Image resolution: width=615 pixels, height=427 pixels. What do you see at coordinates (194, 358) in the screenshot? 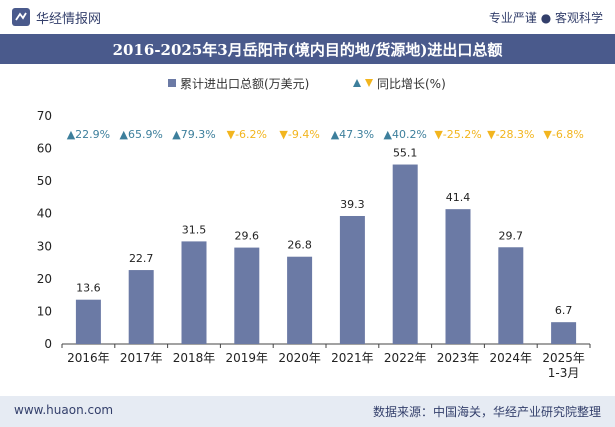
I see `x-tick-label: 2018年` at bounding box center [194, 358].